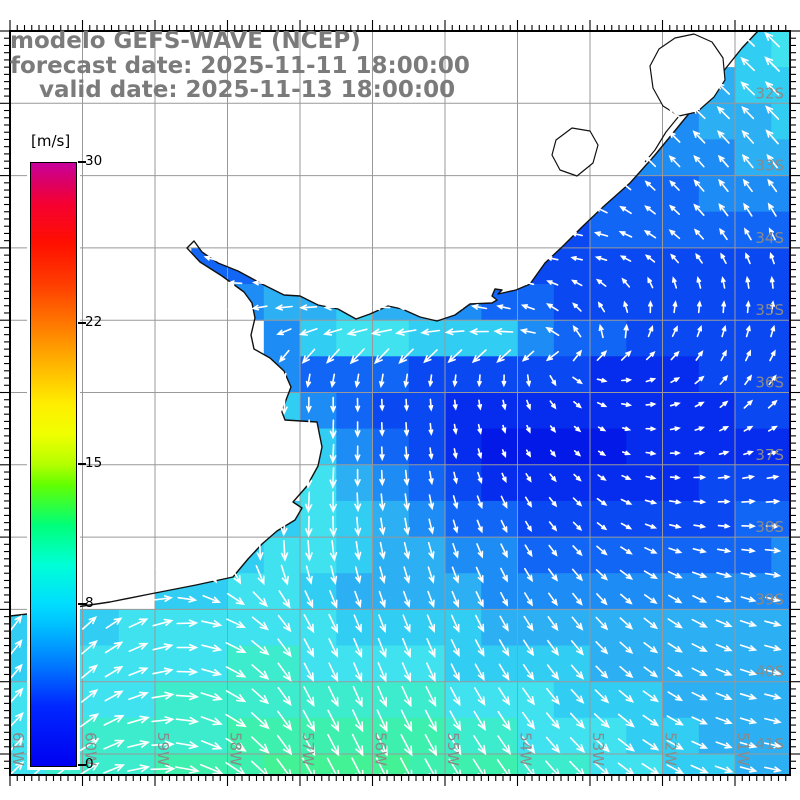 The width and height of the screenshot is (800, 800). What do you see at coordinates (94, 321) in the screenshot?
I see `colorbar-tick-label: 22` at bounding box center [94, 321].